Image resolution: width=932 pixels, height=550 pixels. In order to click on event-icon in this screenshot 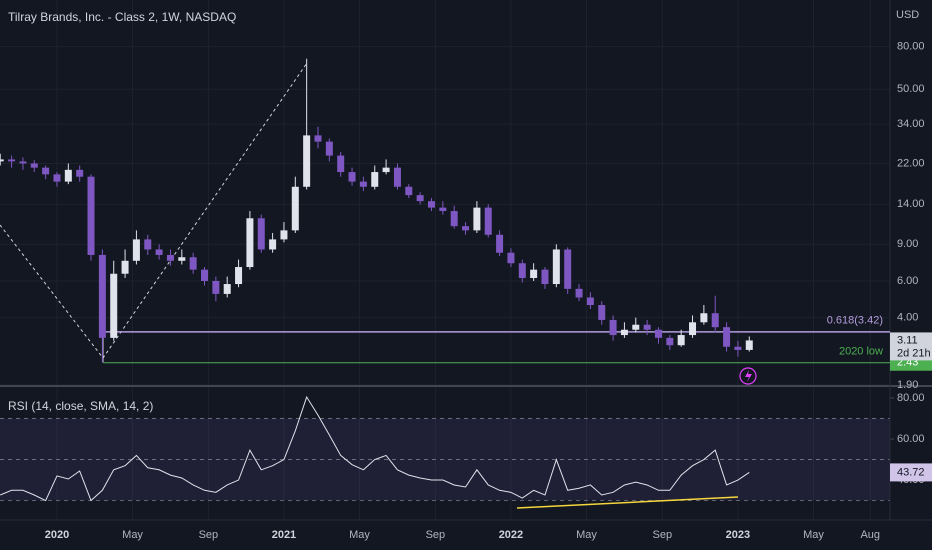, I will do `click(748, 376)`.